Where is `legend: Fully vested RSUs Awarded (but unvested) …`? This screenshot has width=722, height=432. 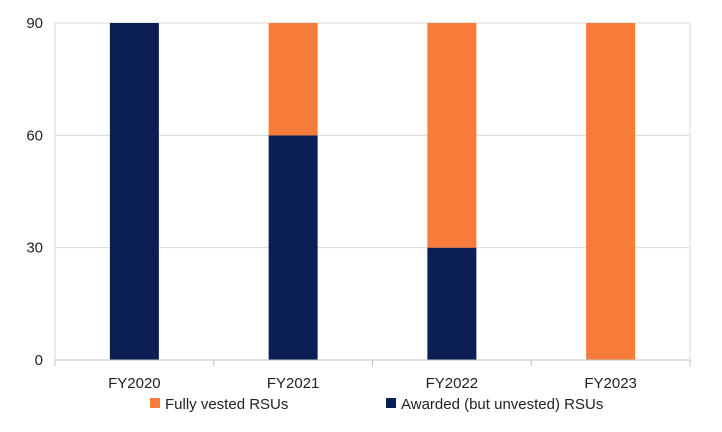 legend: Fully vested RSUs Awarded (but unvested) … is located at coordinates (376, 404).